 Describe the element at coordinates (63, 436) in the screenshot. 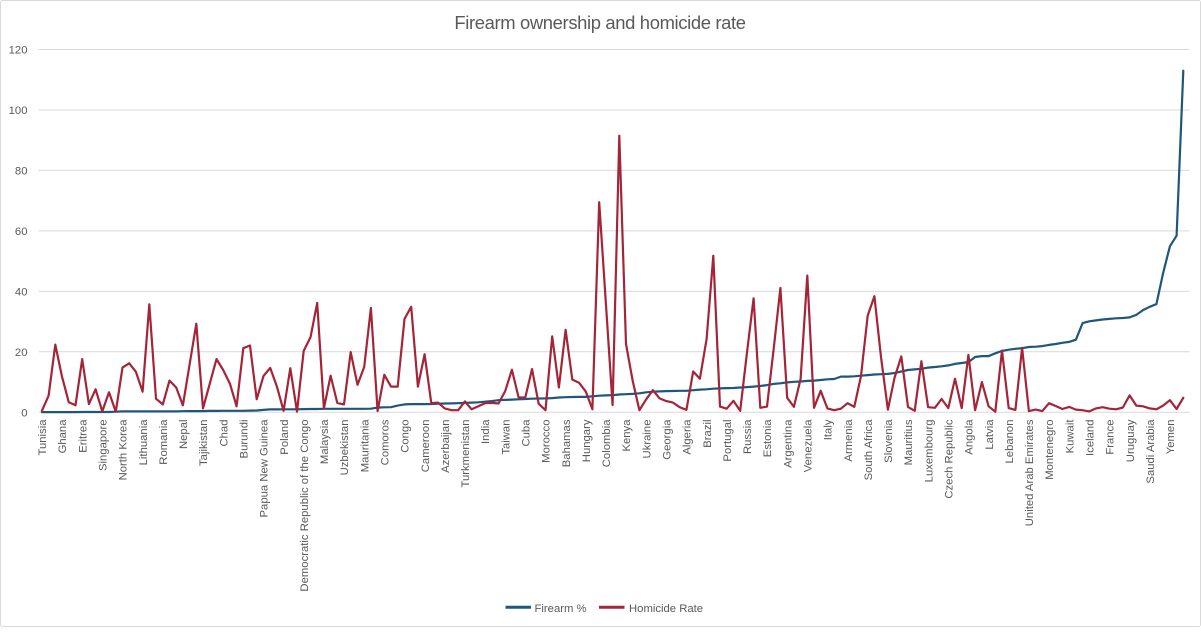

I see `svg-text: Ghana` at that location.